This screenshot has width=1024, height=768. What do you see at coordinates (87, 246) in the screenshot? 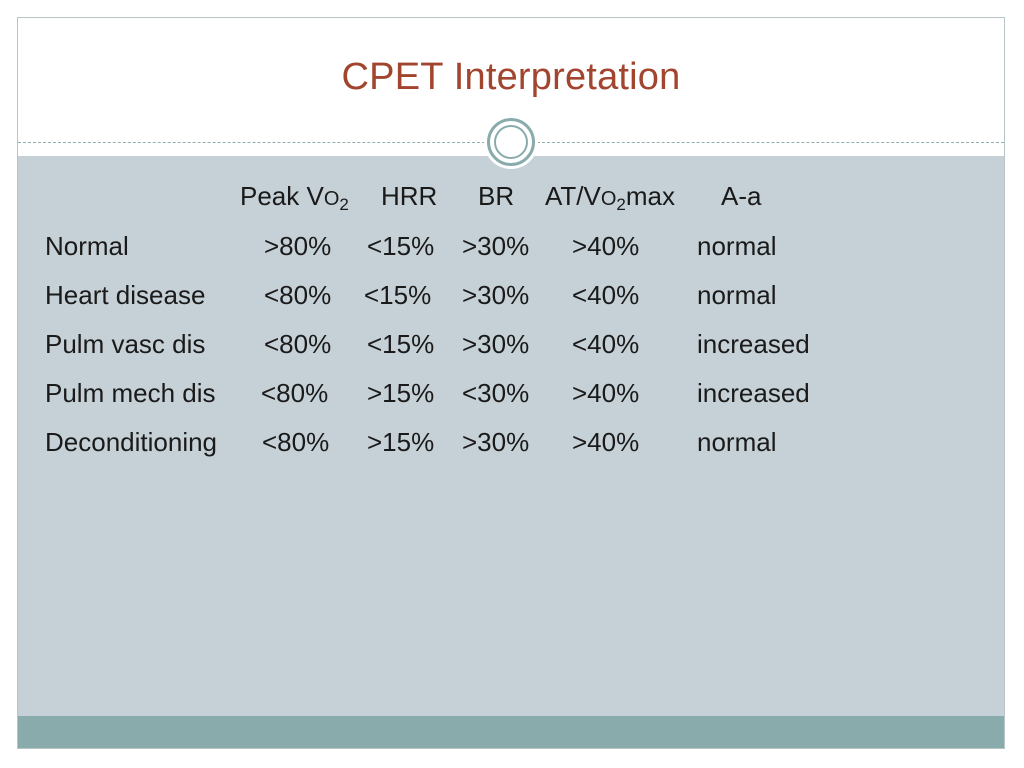
I see `row-label: Normal` at bounding box center [87, 246].